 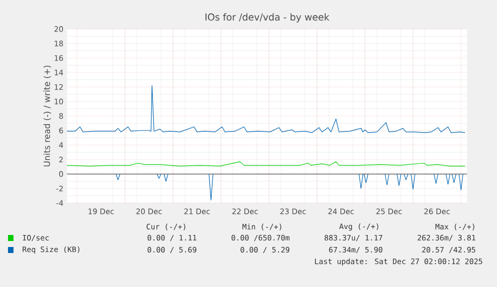 I want to click on y-axis-title: Units read (-) / write (+), so click(x=47, y=116).